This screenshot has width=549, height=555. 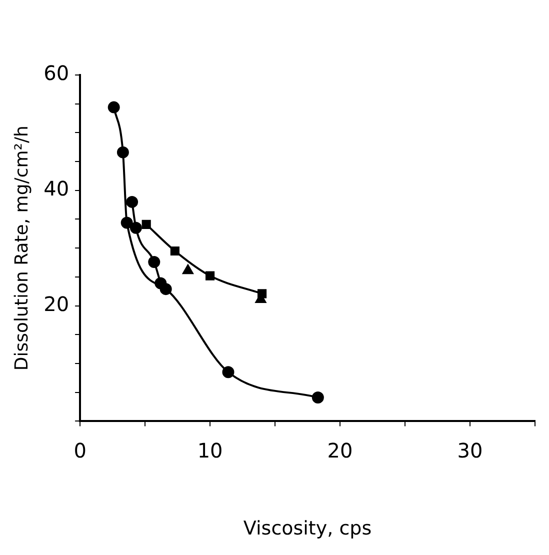 I want to click on y-axis-title: Dissolution Rate, mg/cm²/h, so click(x=21, y=248).